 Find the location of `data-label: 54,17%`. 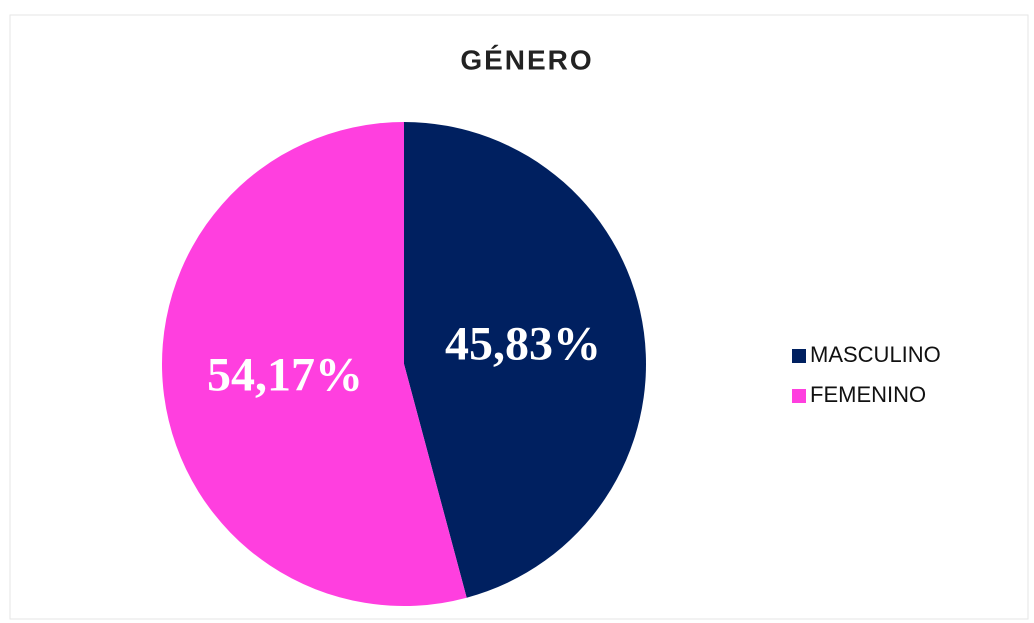

data-label: 54,17% is located at coordinates (285, 375).